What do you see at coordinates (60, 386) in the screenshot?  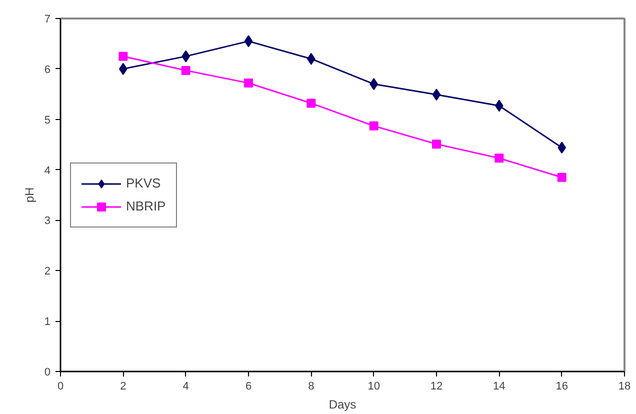 I see `x-tick-label: 0` at bounding box center [60, 386].